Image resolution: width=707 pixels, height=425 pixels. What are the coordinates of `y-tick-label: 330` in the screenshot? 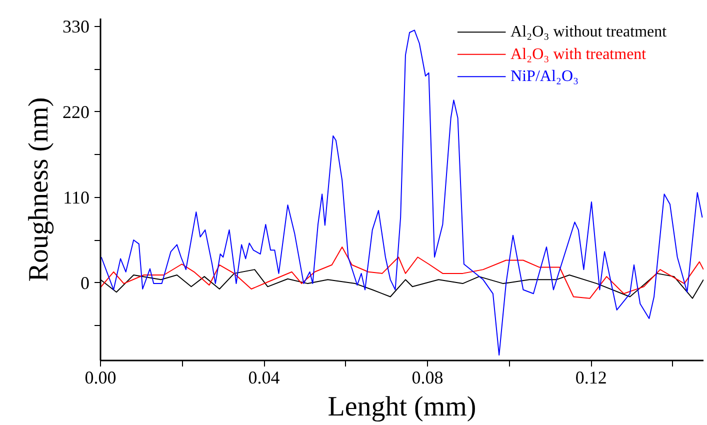 It's located at (76, 26).